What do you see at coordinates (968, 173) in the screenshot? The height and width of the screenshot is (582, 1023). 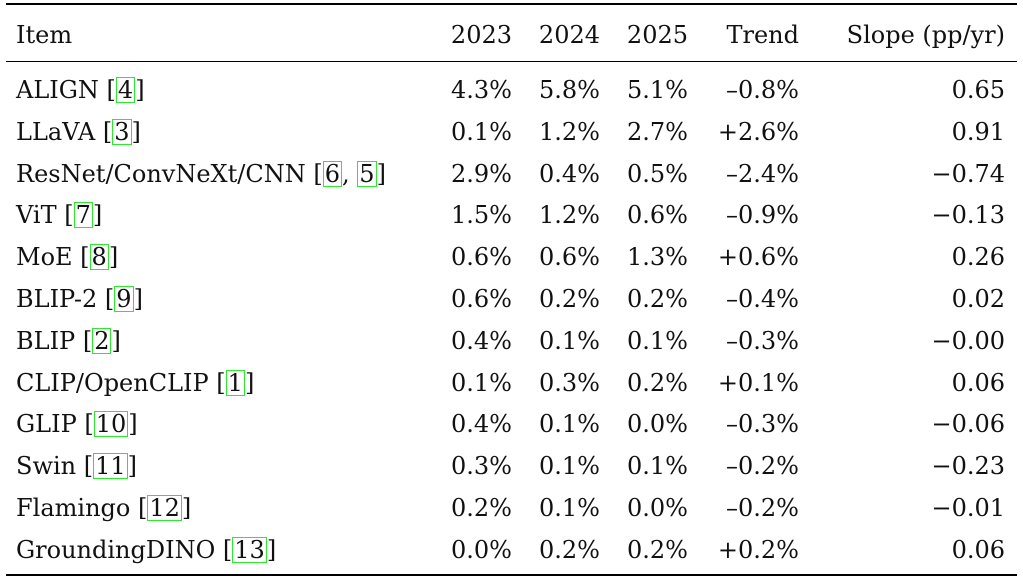 I see `slope-cell: −0.74` at bounding box center [968, 173].